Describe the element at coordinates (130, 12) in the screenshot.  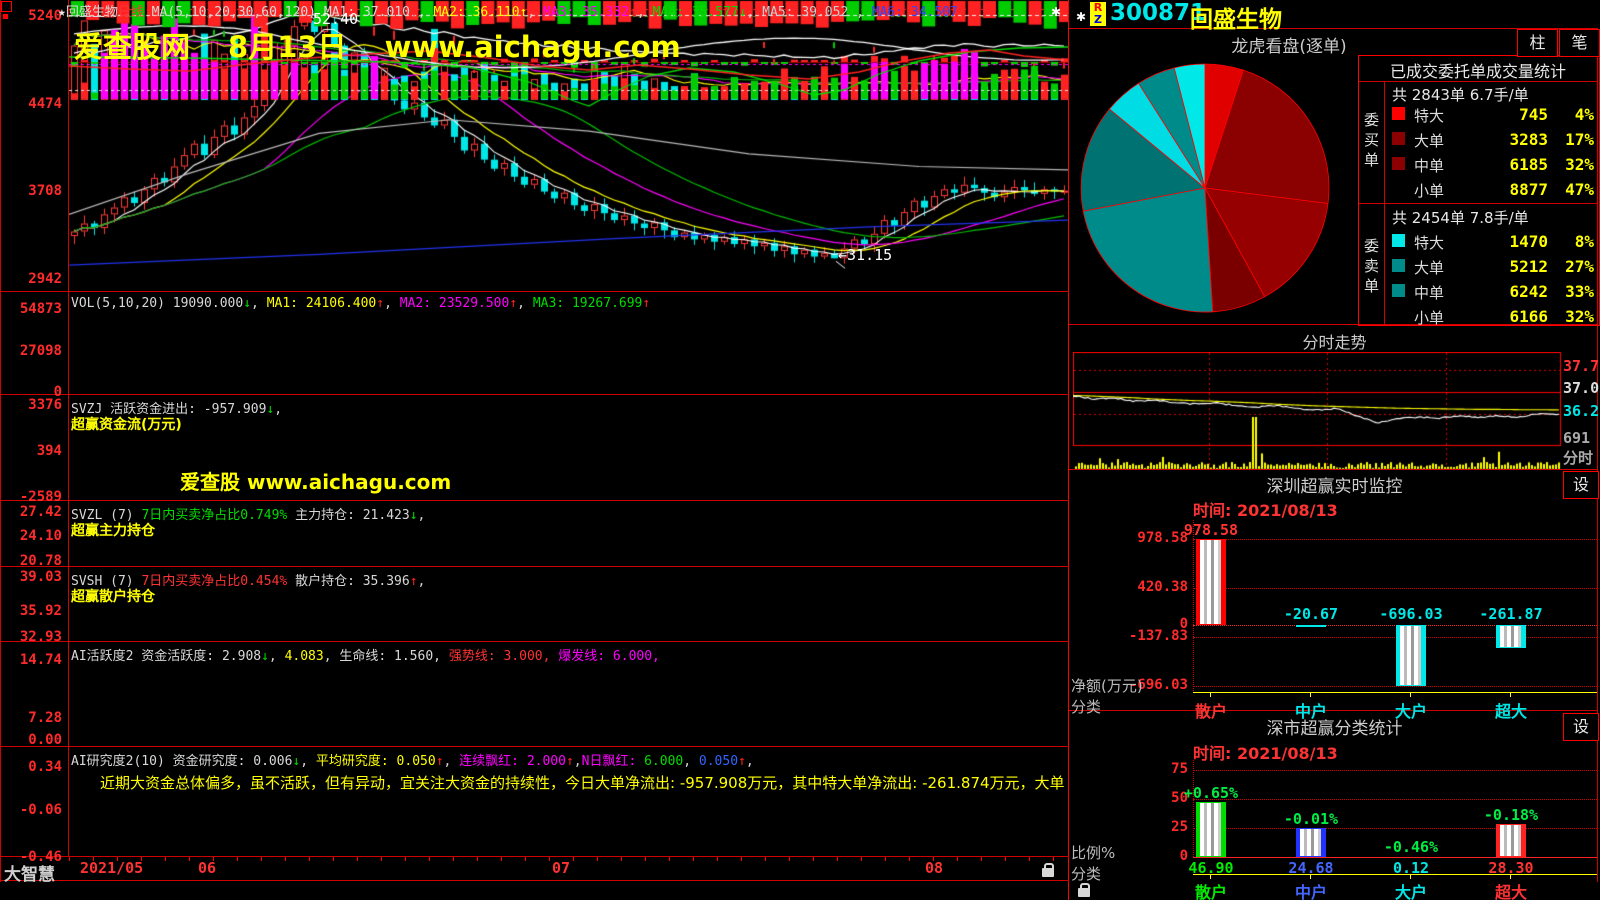
I see `header-segment: 日线` at that location.